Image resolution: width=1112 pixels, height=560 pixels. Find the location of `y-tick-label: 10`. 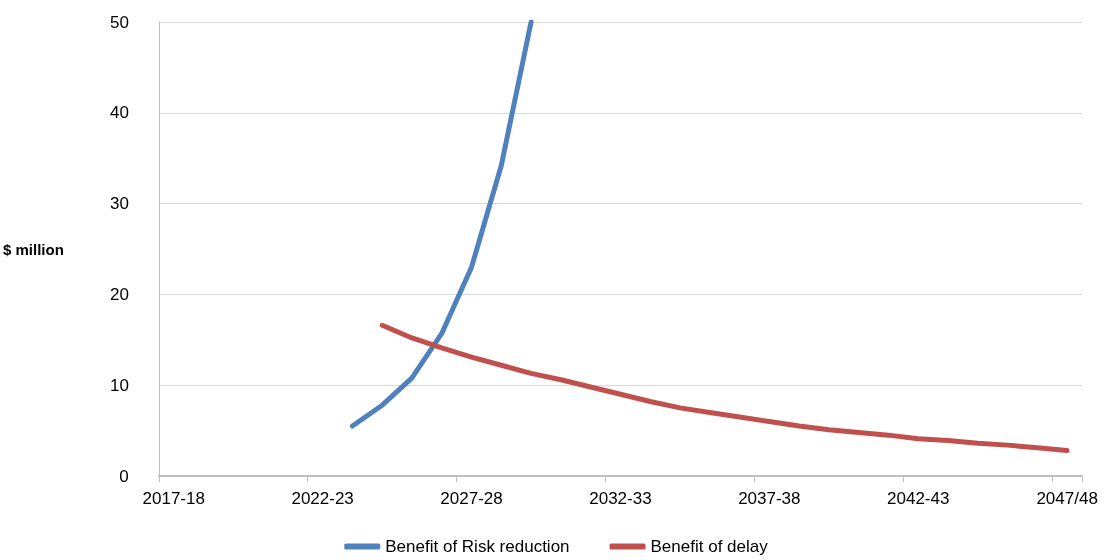

y-tick-label: 10 is located at coordinates (119, 385).